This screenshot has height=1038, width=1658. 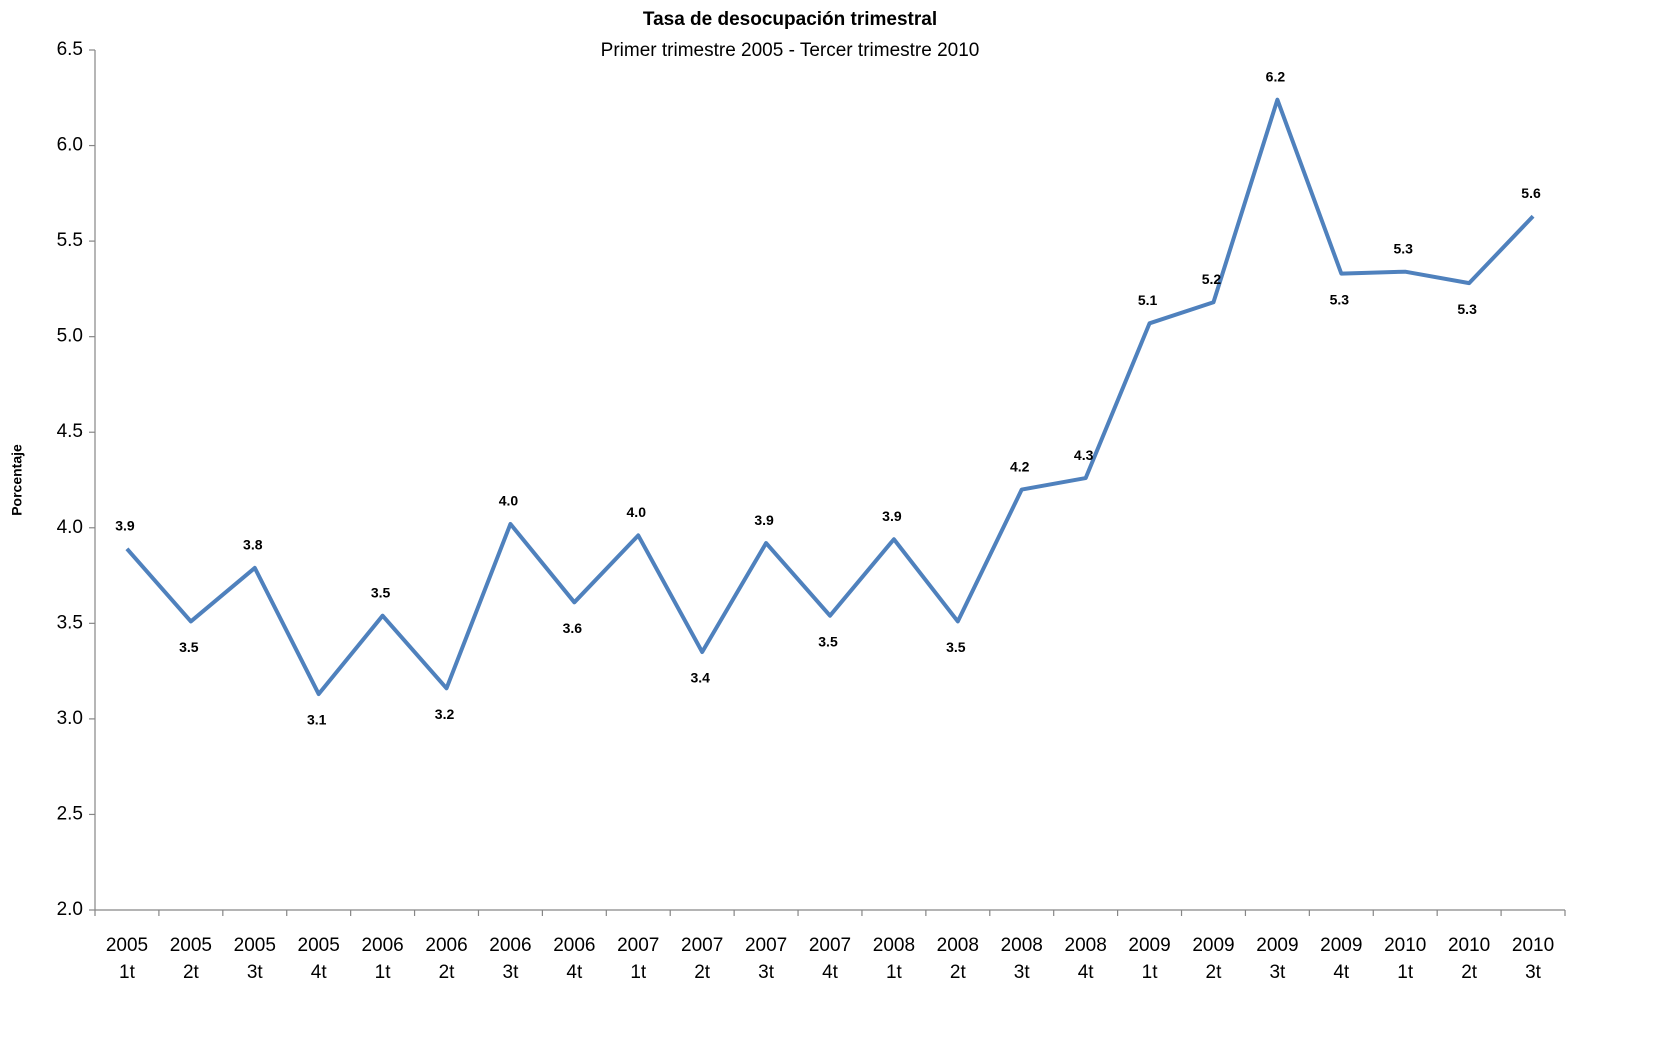 What do you see at coordinates (70, 813) in the screenshot?
I see `y-tick-label: 2.5` at bounding box center [70, 813].